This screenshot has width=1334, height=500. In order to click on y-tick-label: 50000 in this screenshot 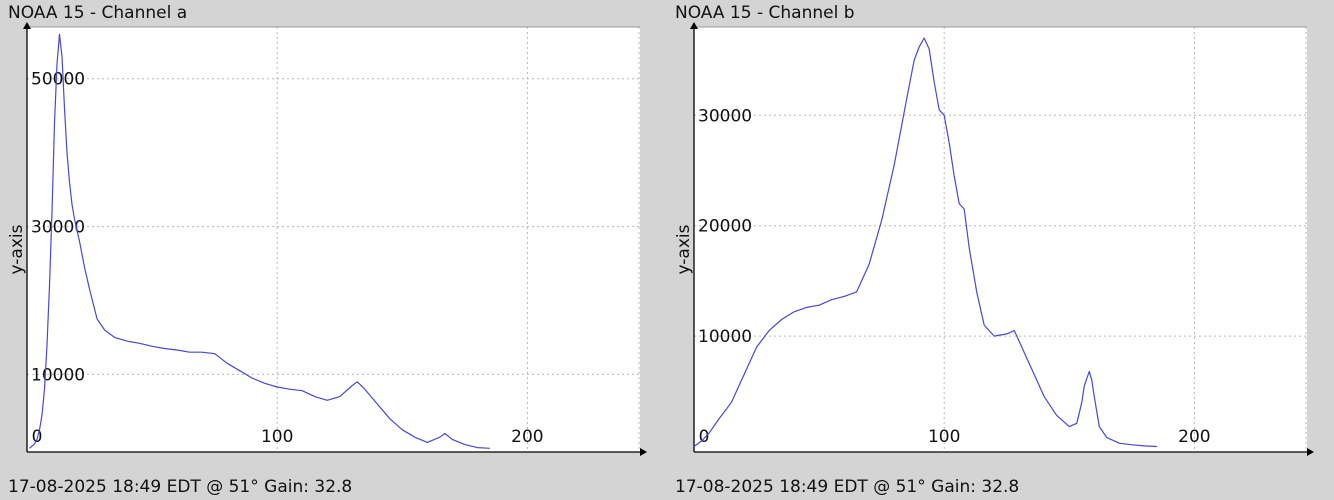, I will do `click(58, 80)`.